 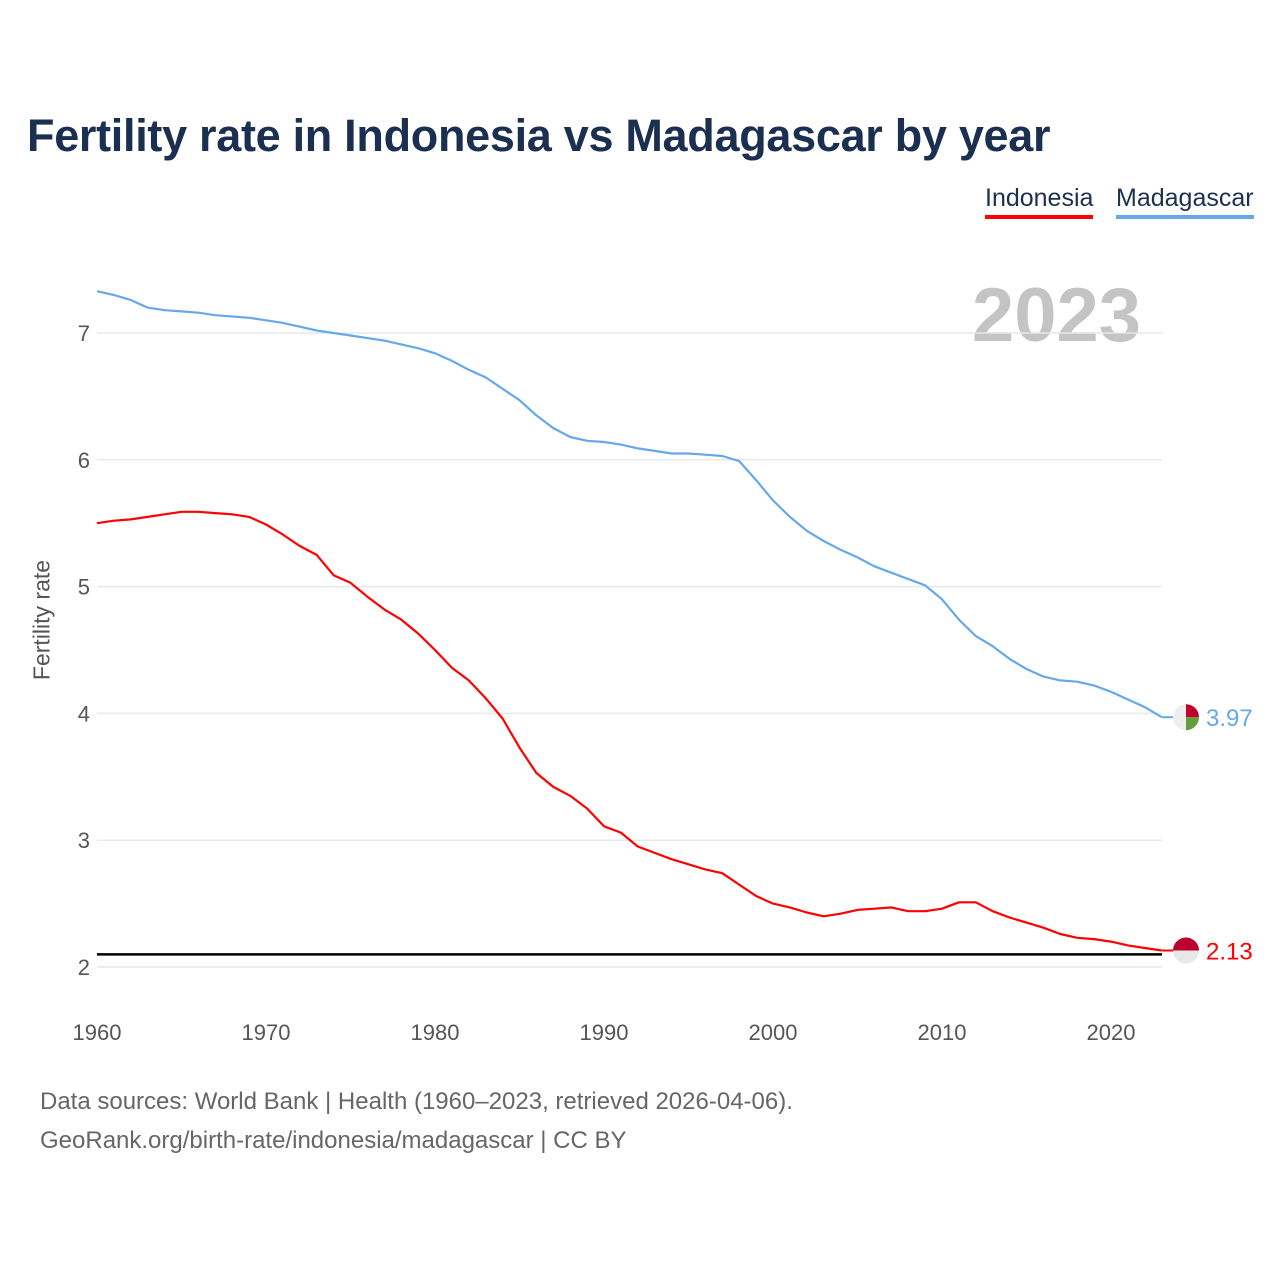 I want to click on y-tick-label: 7, so click(x=84, y=333).